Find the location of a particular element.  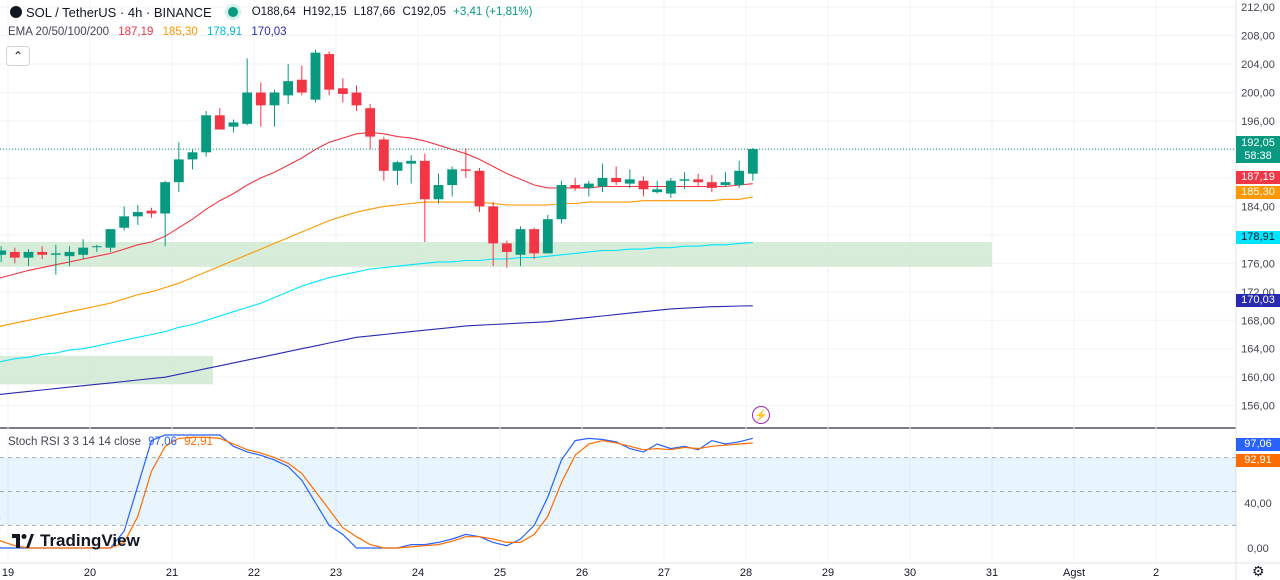

settings-gear-icon: ⚙ is located at coordinates (1258, 571).